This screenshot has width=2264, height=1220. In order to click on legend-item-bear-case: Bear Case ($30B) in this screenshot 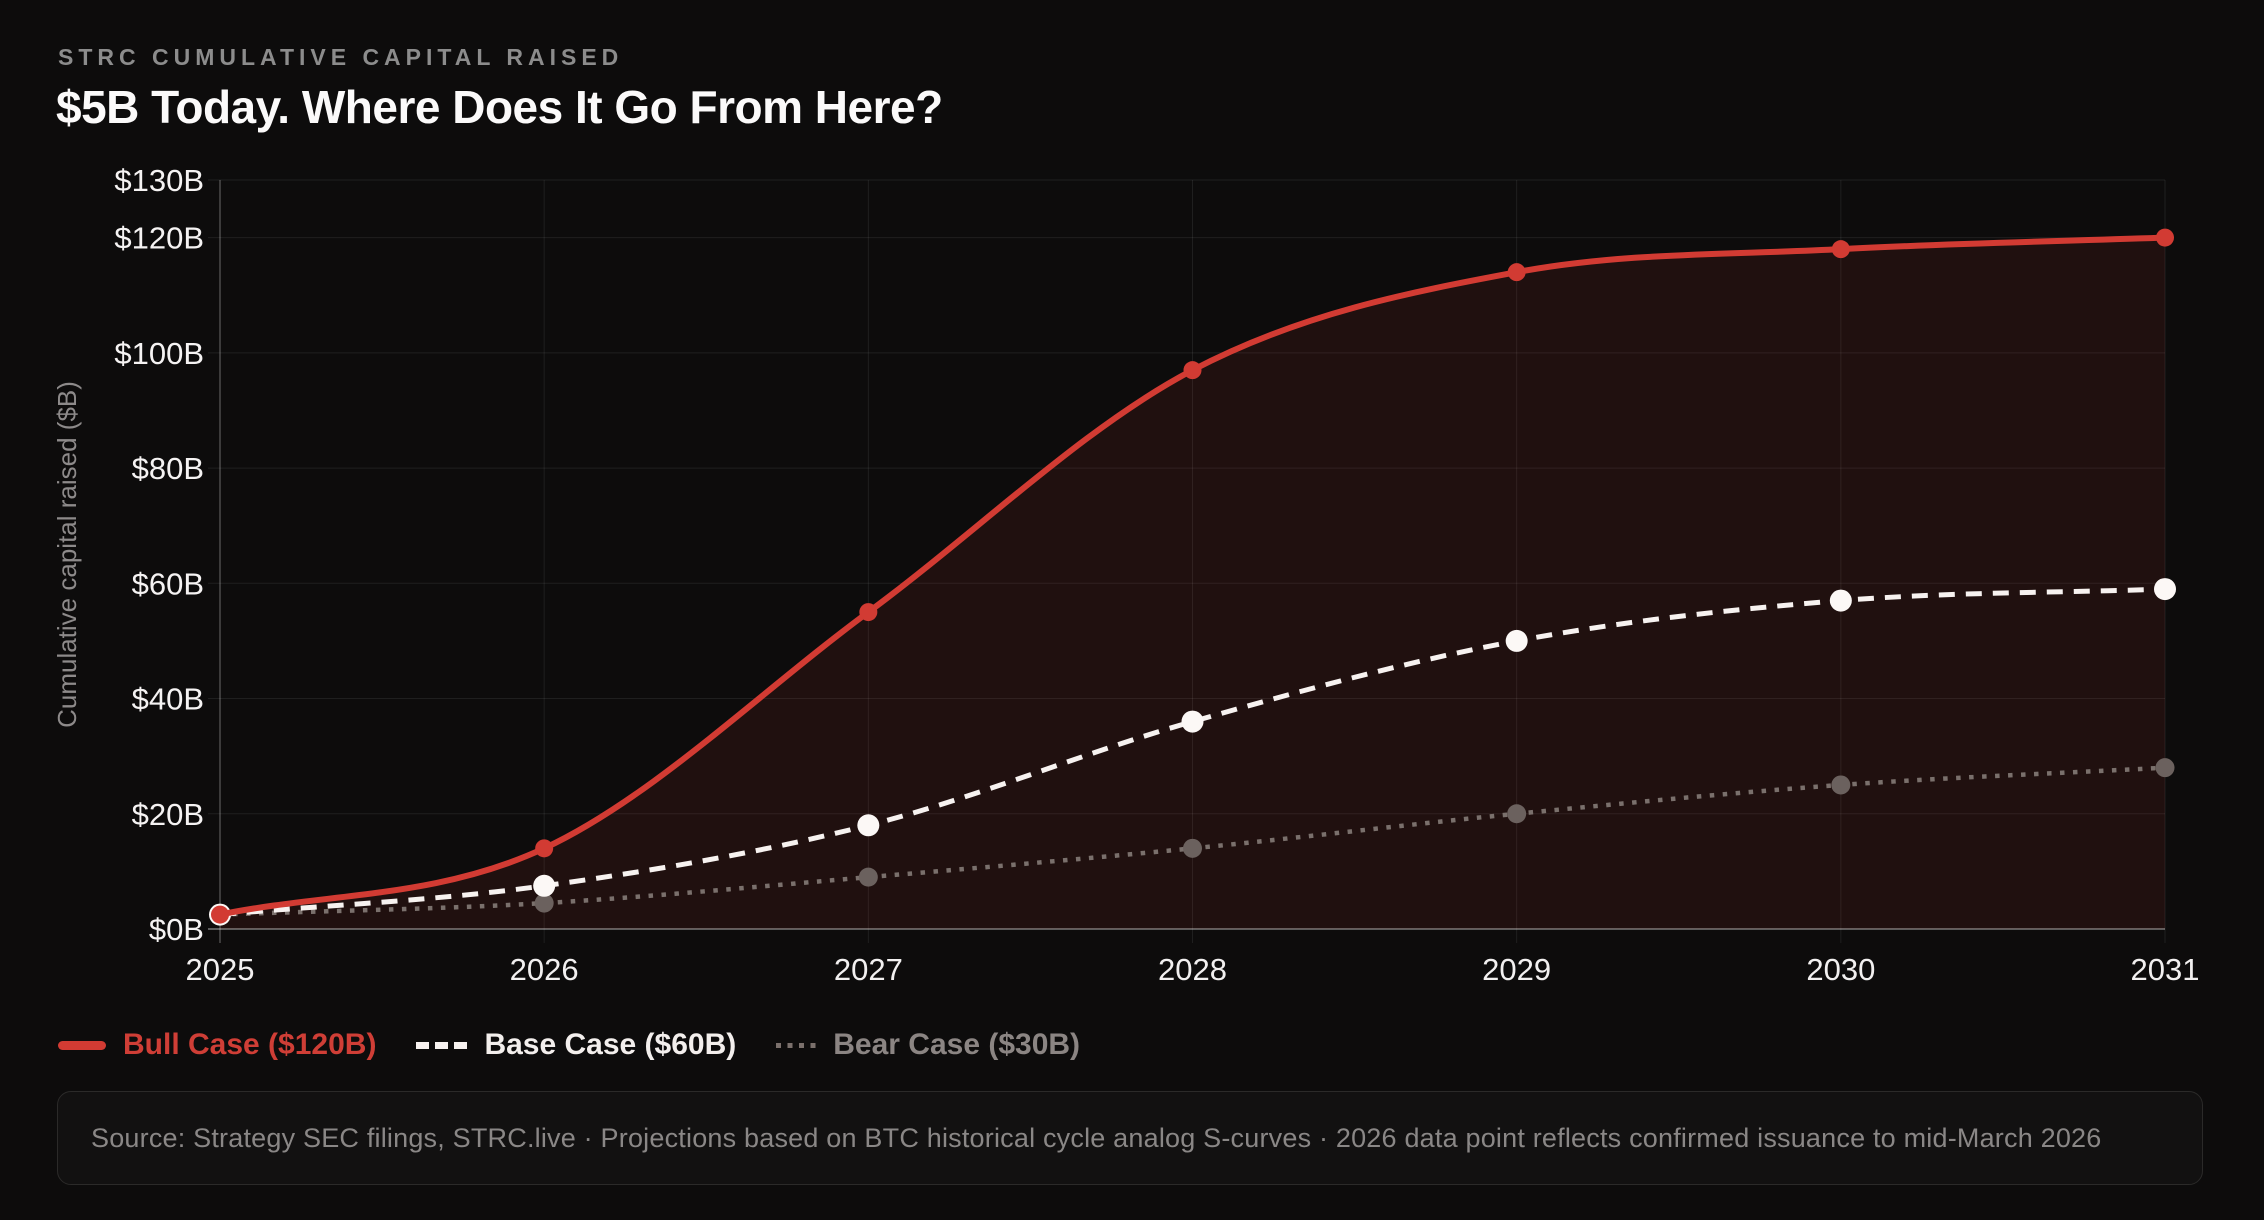, I will do `click(928, 1045)`.